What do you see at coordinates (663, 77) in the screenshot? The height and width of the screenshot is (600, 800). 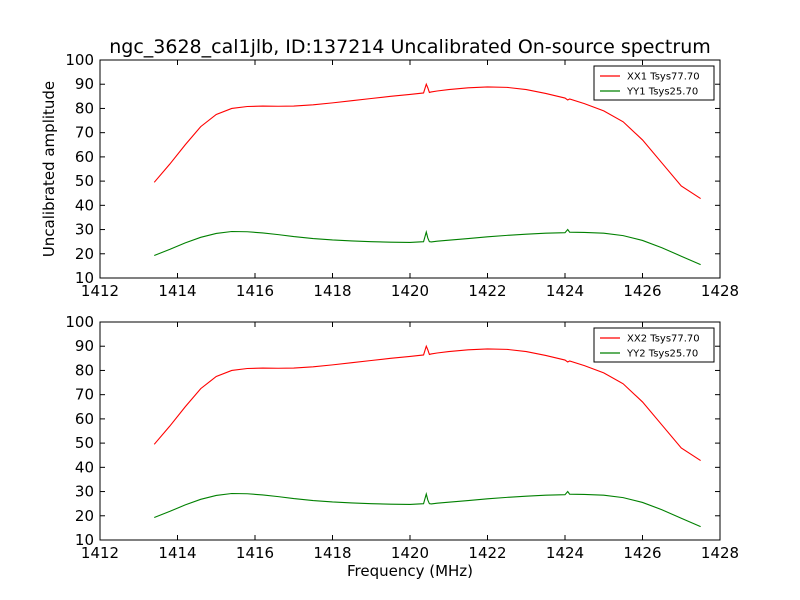 I see `legend-entry: XX1 Tsys77.70` at bounding box center [663, 77].